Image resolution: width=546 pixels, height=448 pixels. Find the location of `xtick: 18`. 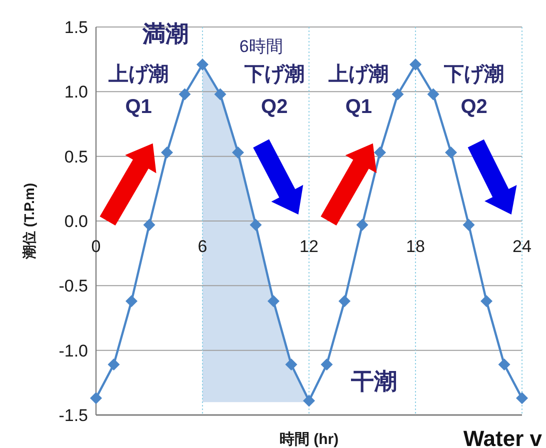

xtick: 18 is located at coordinates (415, 246).